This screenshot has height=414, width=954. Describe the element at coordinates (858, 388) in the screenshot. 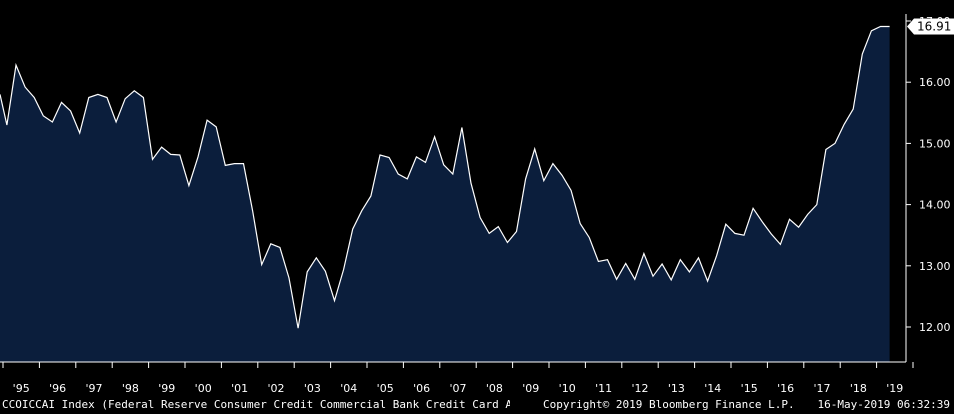

I see `x-tick-label: '18` at that location.